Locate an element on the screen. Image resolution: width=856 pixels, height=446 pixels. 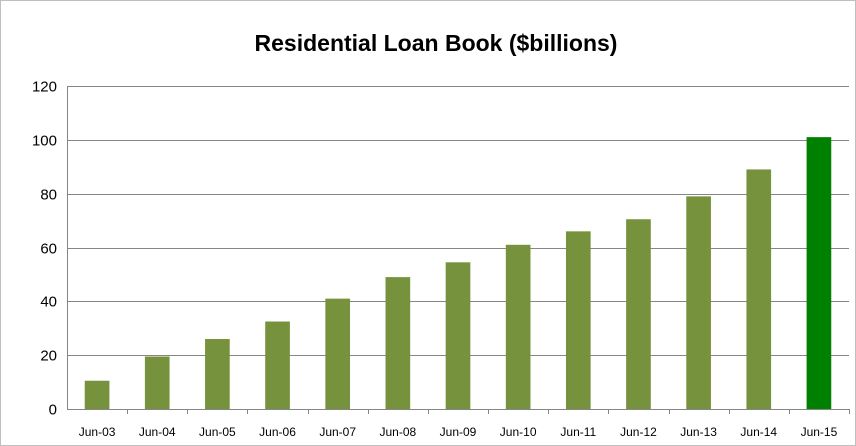
y-tick-label: 80 is located at coordinates (48, 195).